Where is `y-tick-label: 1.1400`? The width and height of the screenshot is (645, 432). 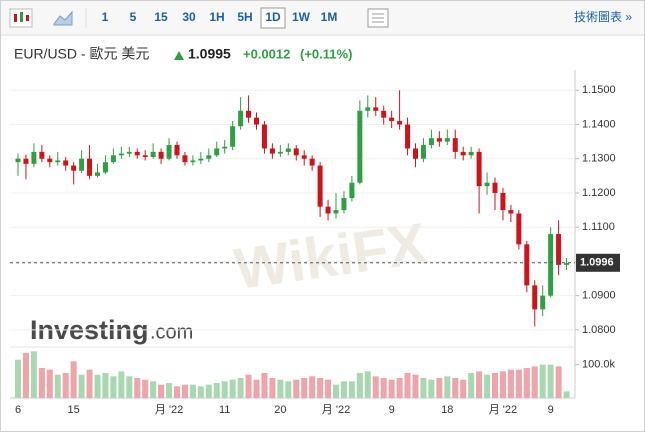 y-tick-label: 1.1400 is located at coordinates (599, 124).